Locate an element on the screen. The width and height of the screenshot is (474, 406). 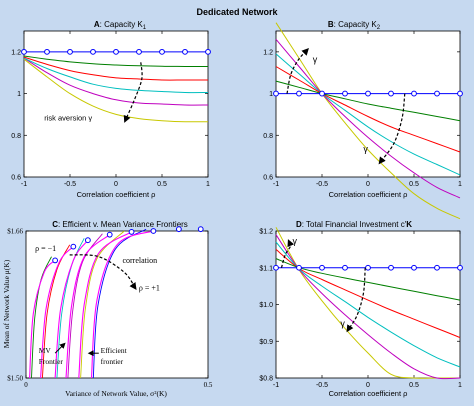
figure-title: Dedicated Network is located at coordinates (237, 12).